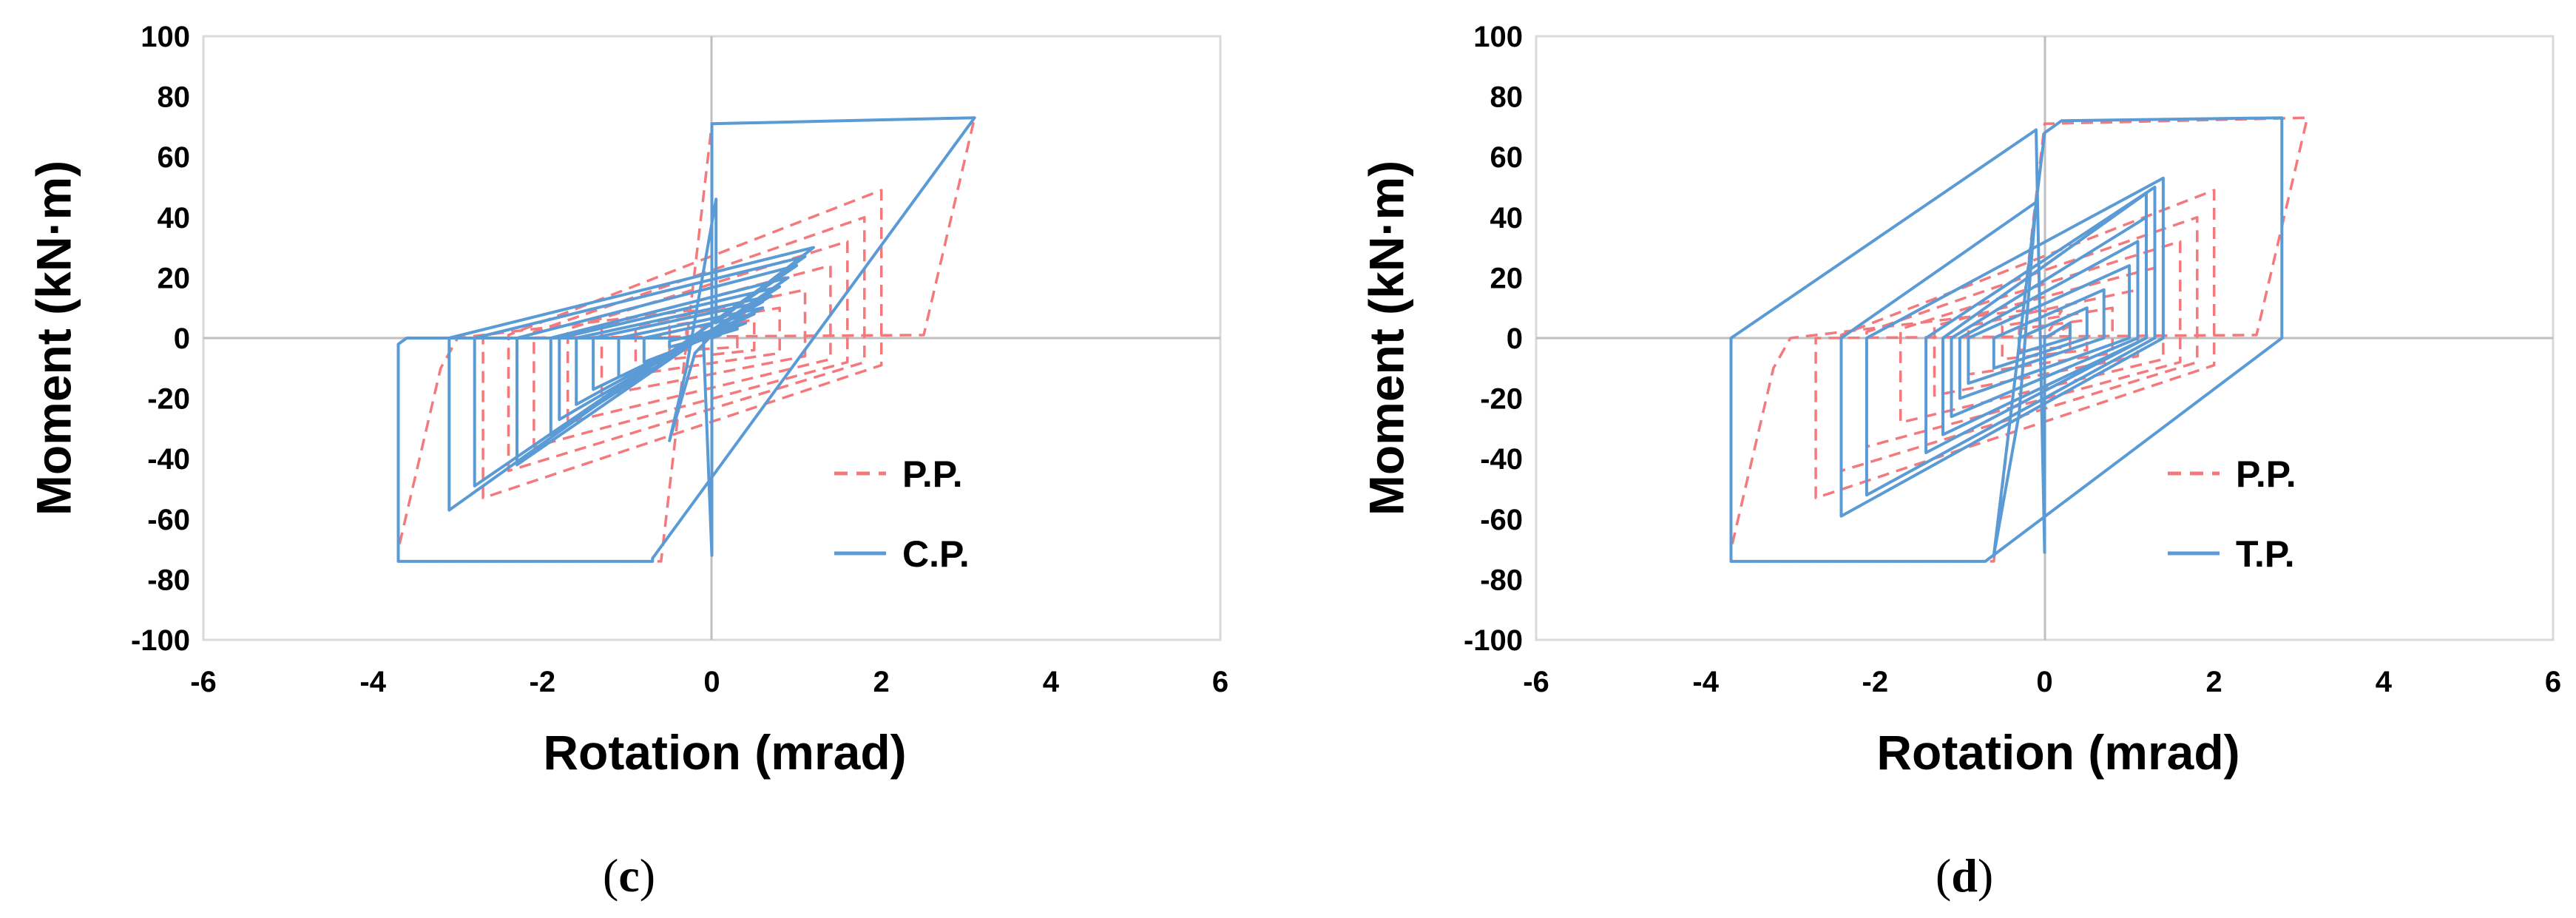 This screenshot has width=2576, height=918. I want to click on legend: P.P. T.P., so click(2232, 514).